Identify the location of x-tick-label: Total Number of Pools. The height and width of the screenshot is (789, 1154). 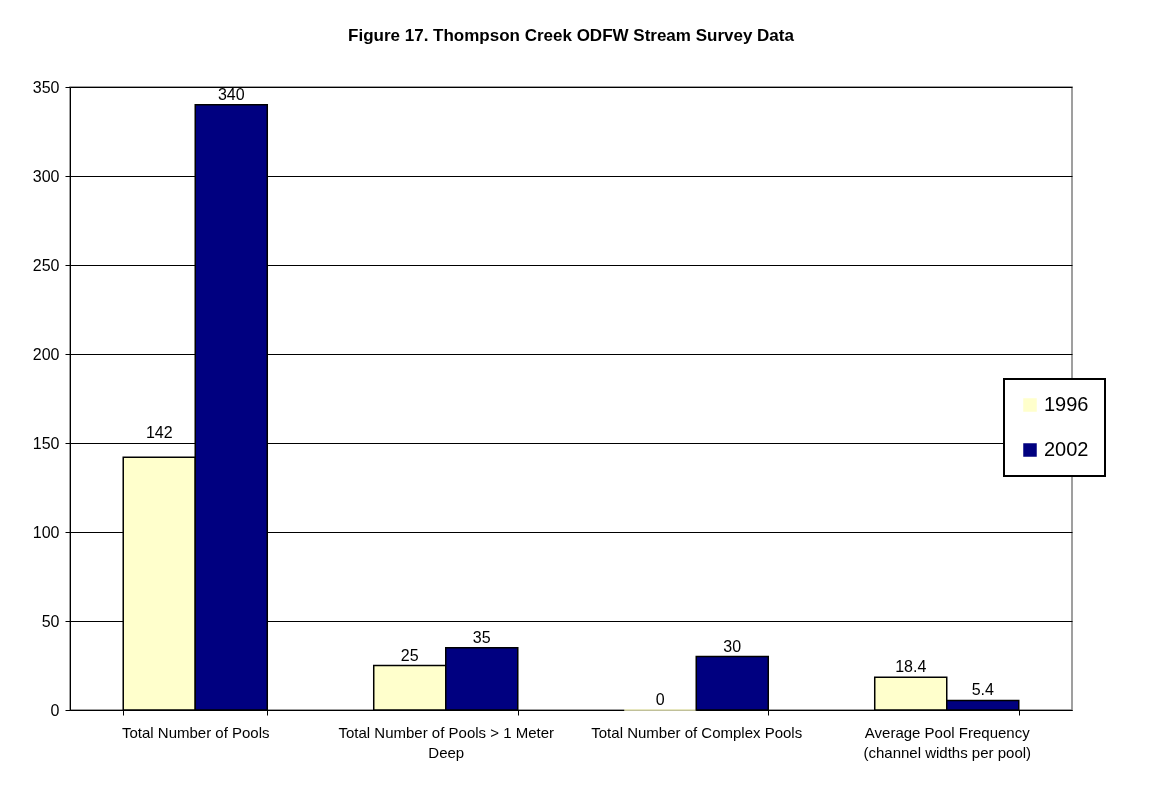
(195, 732).